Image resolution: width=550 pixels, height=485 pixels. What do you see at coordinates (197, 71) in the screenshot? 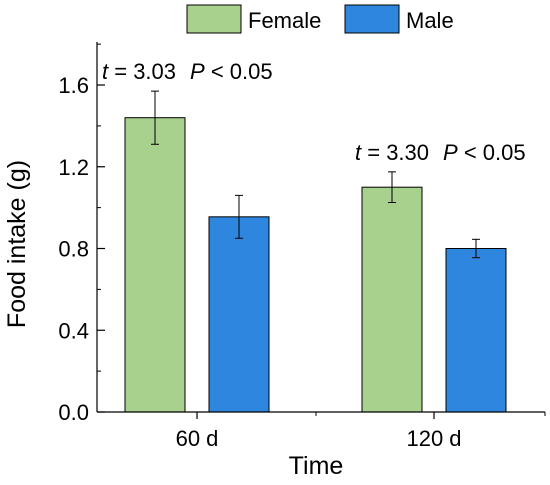
I see `annotation-60d-p: P` at bounding box center [197, 71].